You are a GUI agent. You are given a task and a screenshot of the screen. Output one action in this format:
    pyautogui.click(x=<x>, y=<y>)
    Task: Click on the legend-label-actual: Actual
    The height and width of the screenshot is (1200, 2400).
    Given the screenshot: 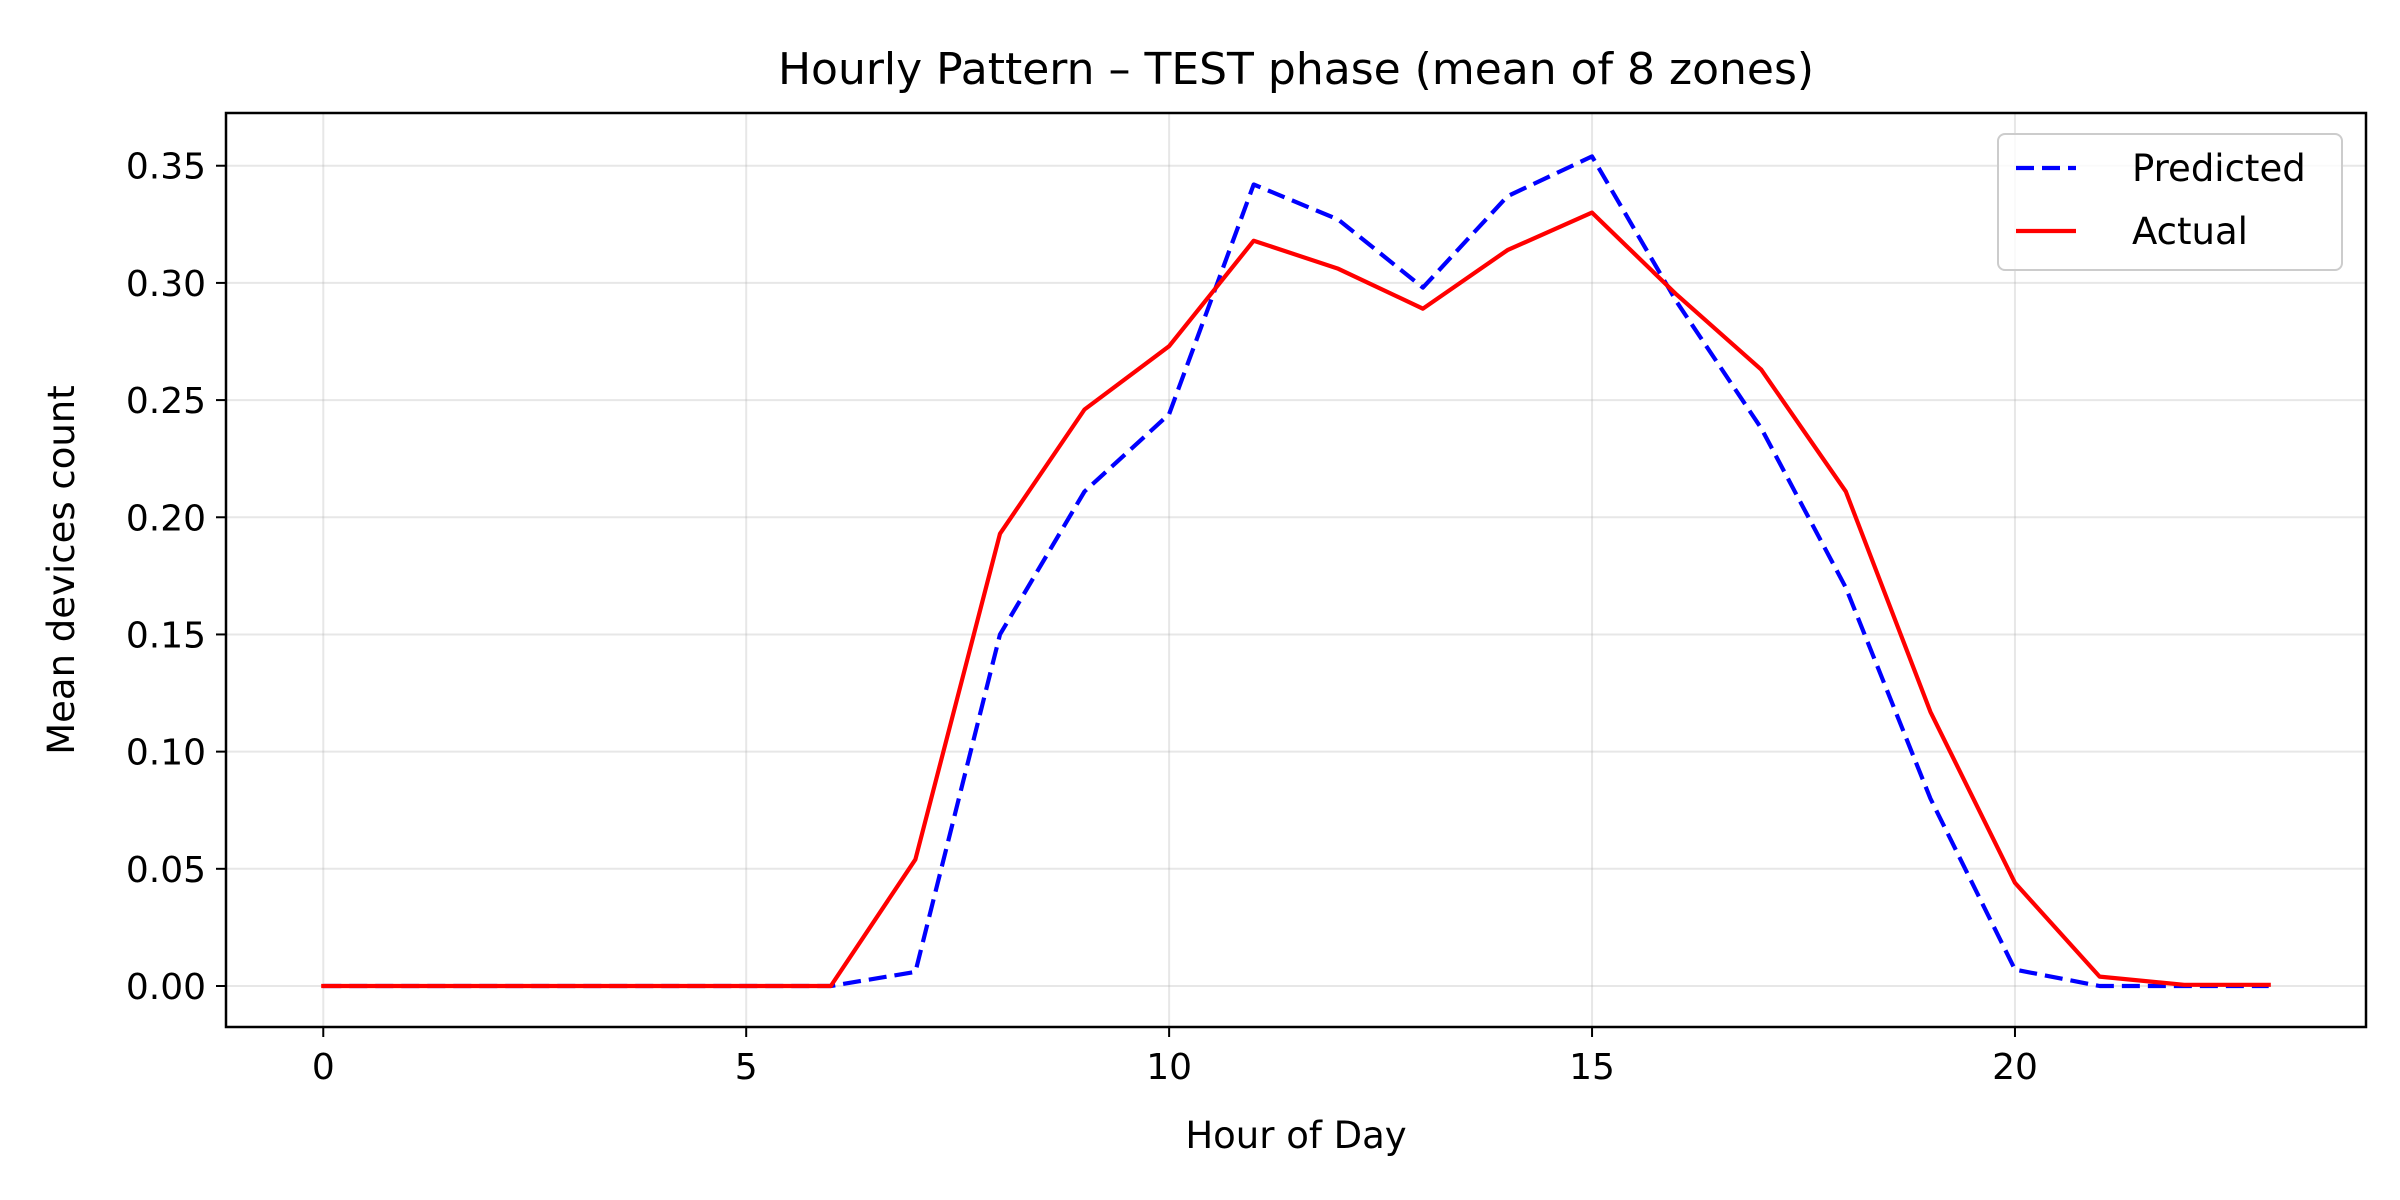 What is the action you would take?
    pyautogui.click(x=2190, y=231)
    